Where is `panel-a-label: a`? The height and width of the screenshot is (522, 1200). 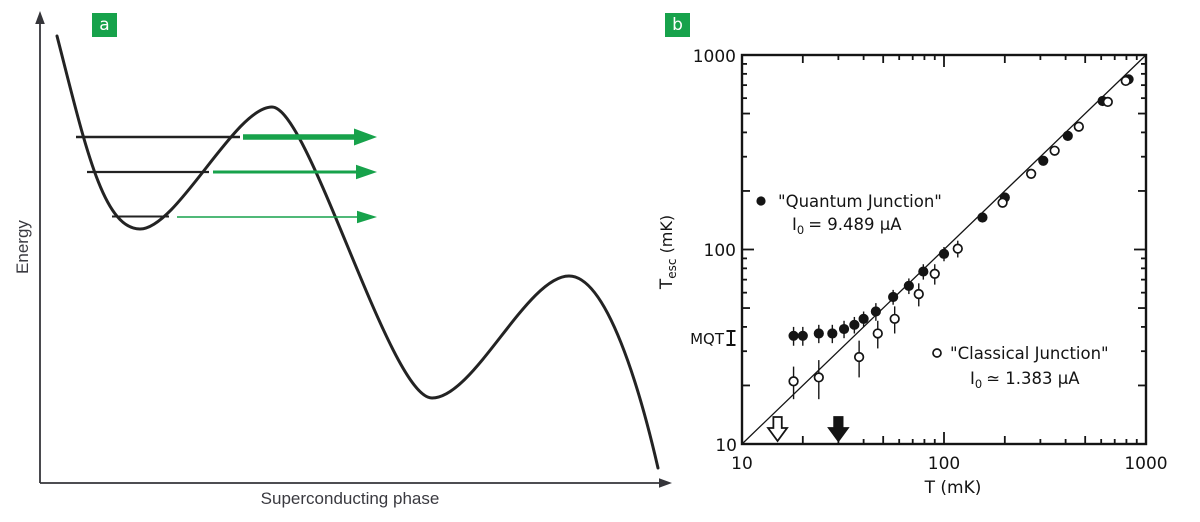
panel-a-label: a is located at coordinates (104, 25).